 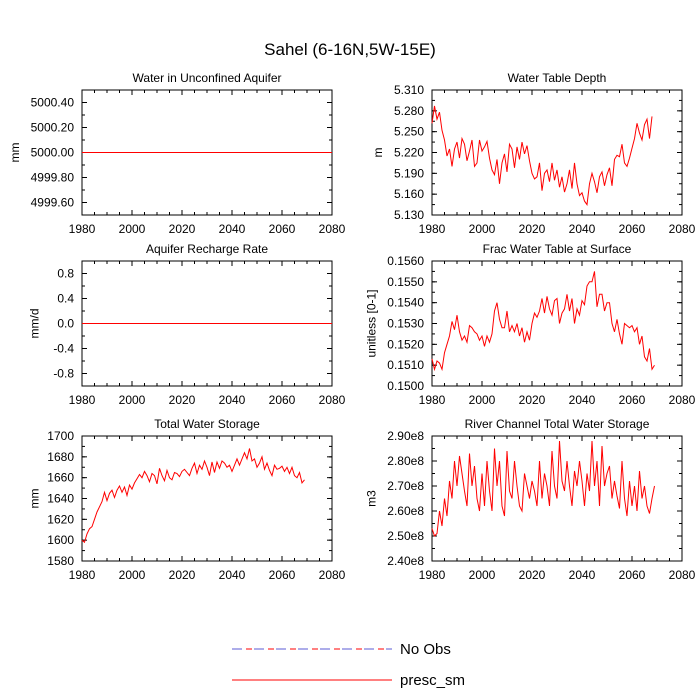 I want to click on y-tick-label: 2.40e8, so click(x=405, y=561).